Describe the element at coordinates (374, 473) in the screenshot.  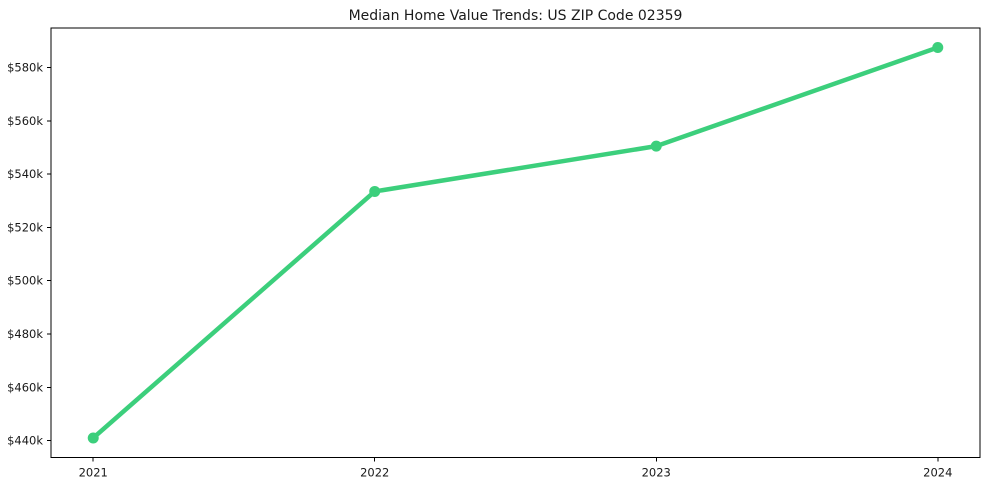
I see `x-tick-label: 2022` at that location.